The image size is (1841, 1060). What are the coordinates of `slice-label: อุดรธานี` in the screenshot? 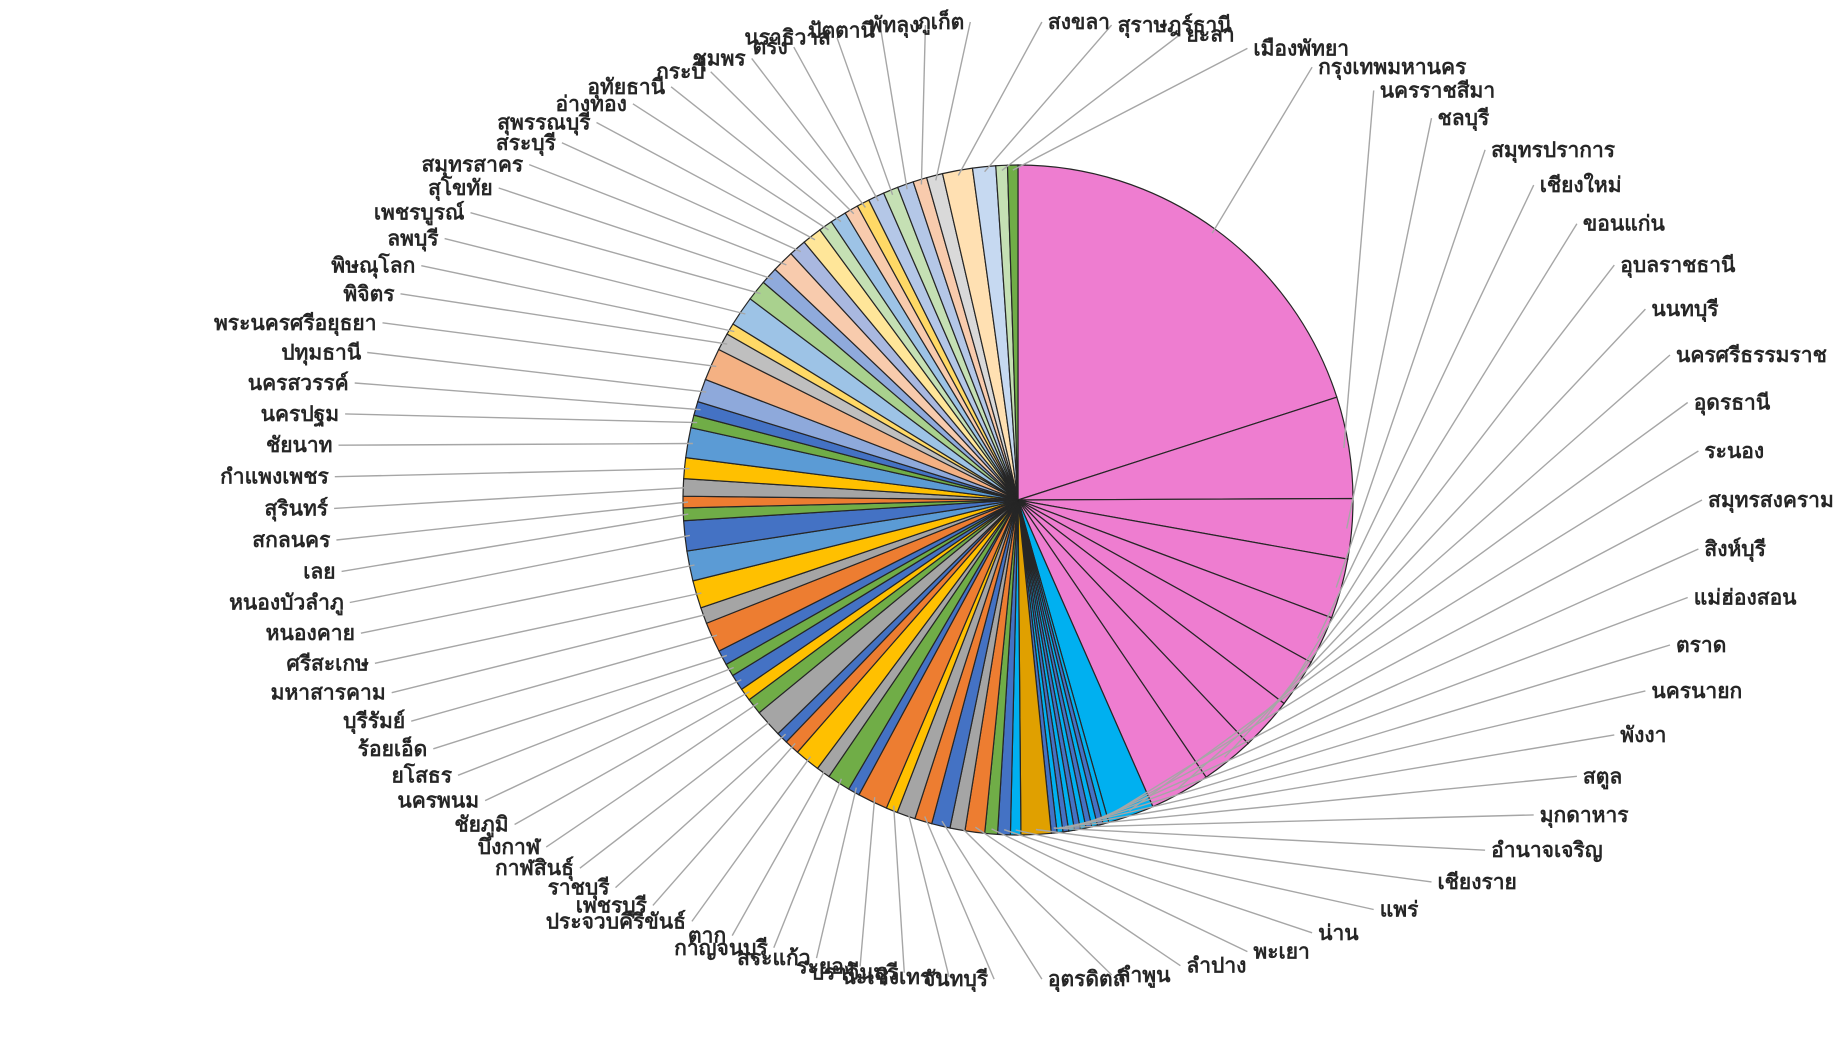 It's located at (1732, 404).